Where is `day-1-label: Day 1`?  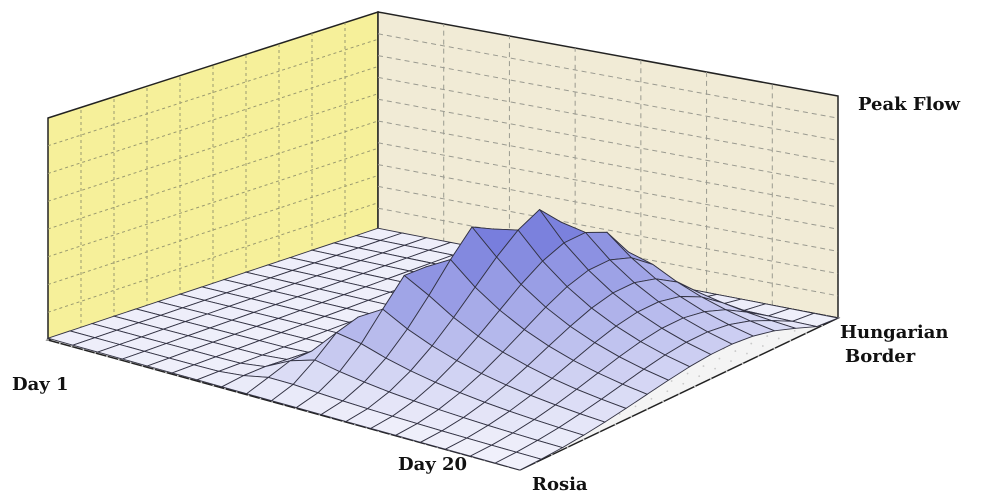 day-1-label: Day 1 is located at coordinates (40, 384).